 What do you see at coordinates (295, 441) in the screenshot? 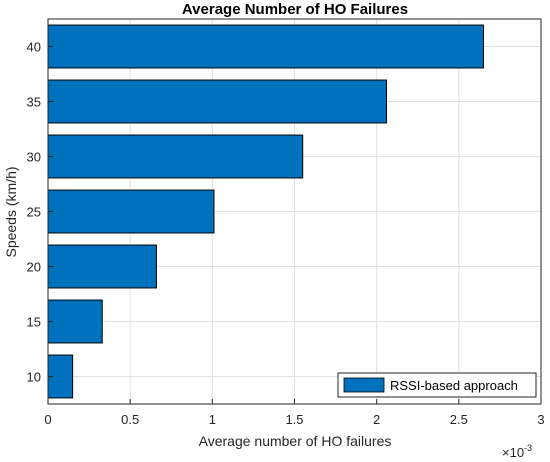
I see `x-axis-label: Average number of HO failures` at bounding box center [295, 441].